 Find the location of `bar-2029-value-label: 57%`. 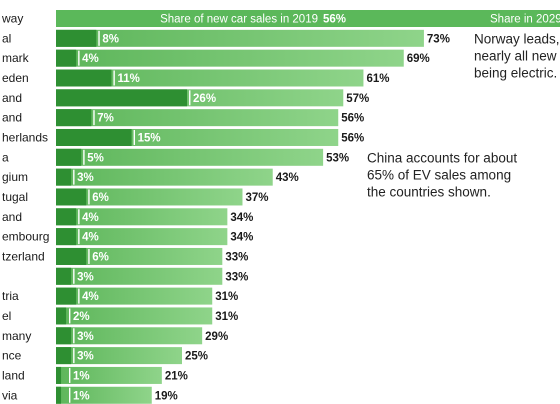

bar-2029-value-label: 57% is located at coordinates (357, 99).